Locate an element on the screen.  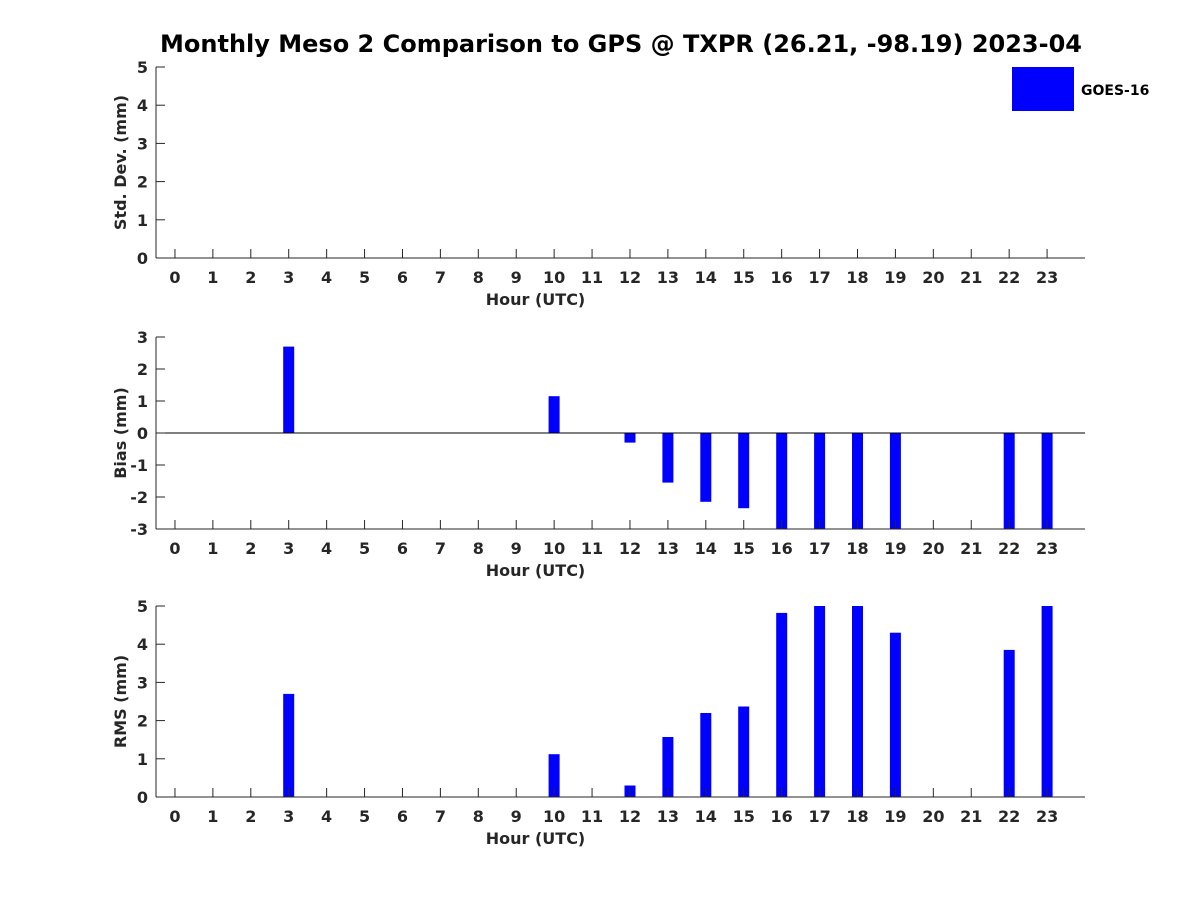
rms-x-tick-label: 15 is located at coordinates (744, 816).